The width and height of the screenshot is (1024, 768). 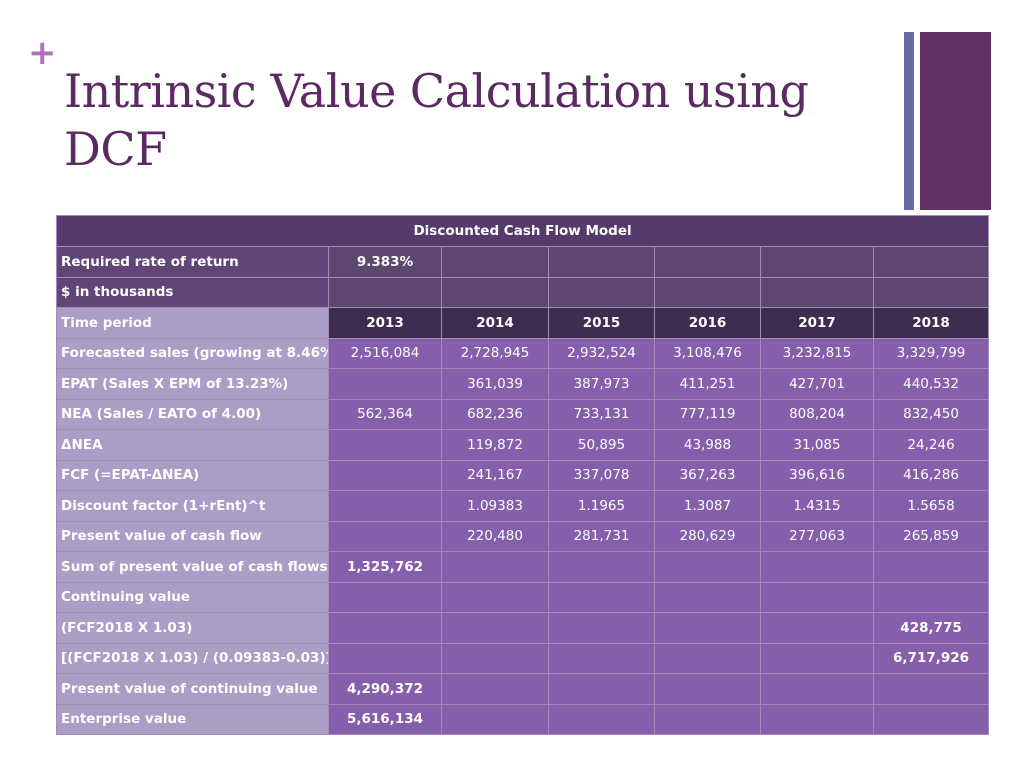 What do you see at coordinates (817, 506) in the screenshot?
I see `value-cell: 1.4315` at bounding box center [817, 506].